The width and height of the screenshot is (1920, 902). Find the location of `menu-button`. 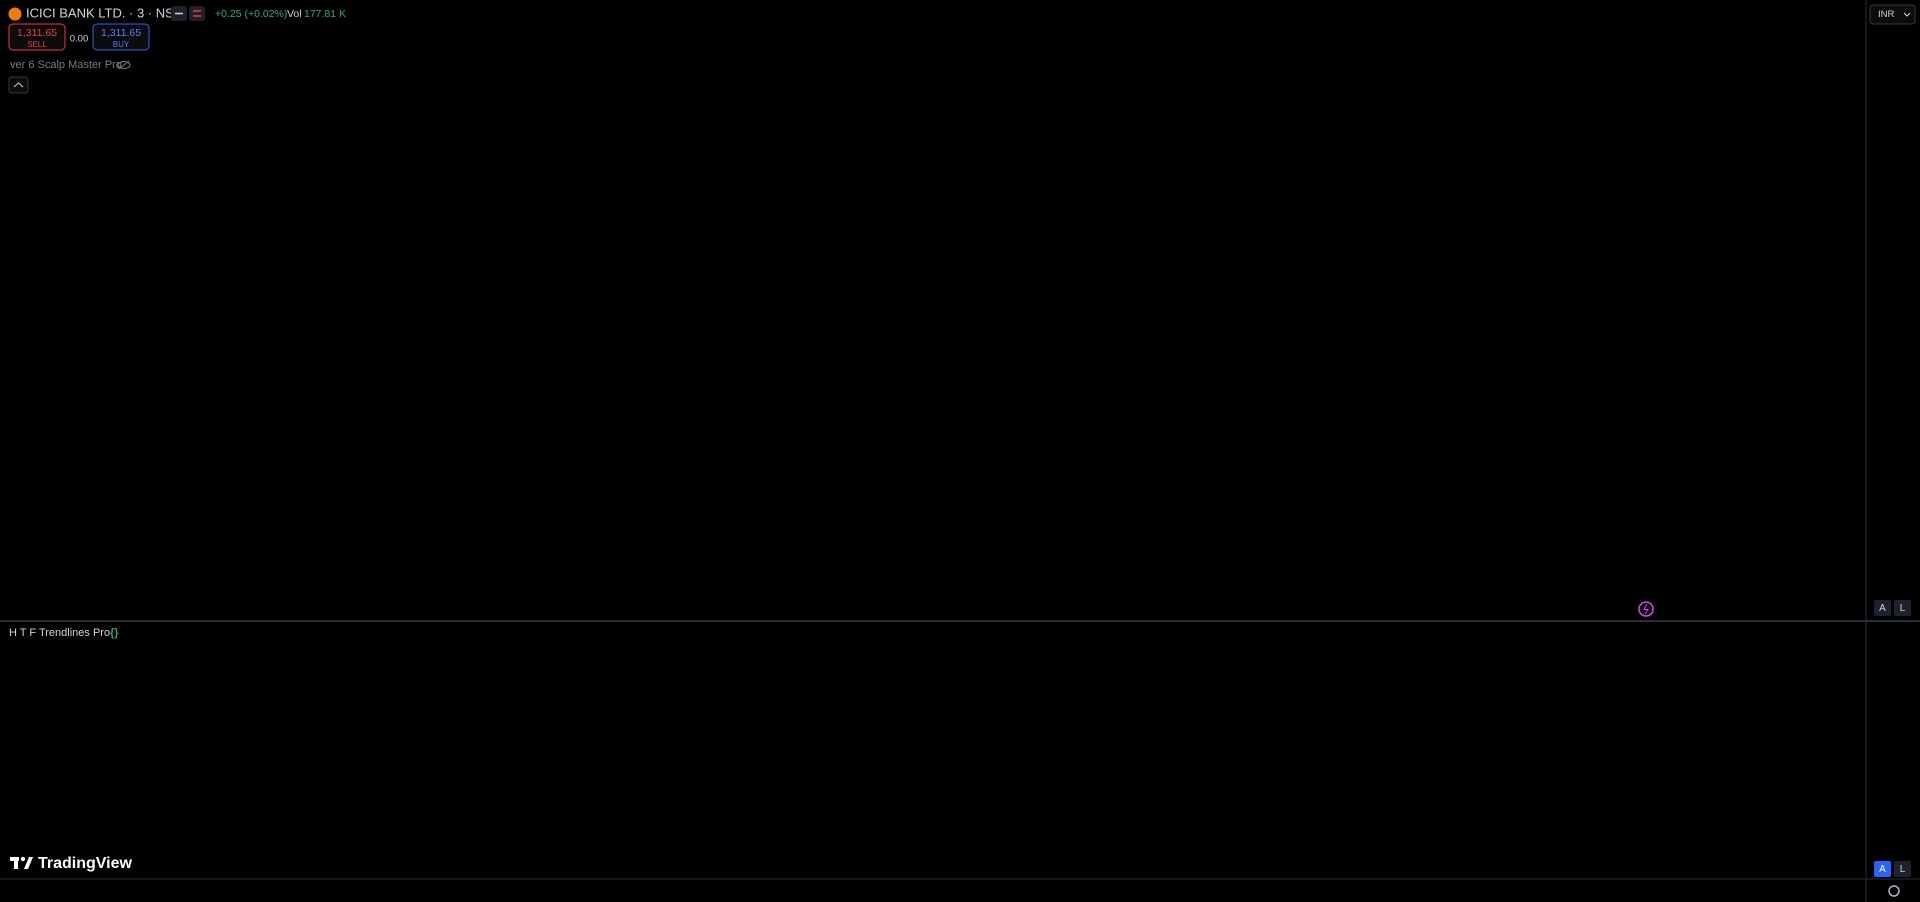

menu-button is located at coordinates (197, 13).